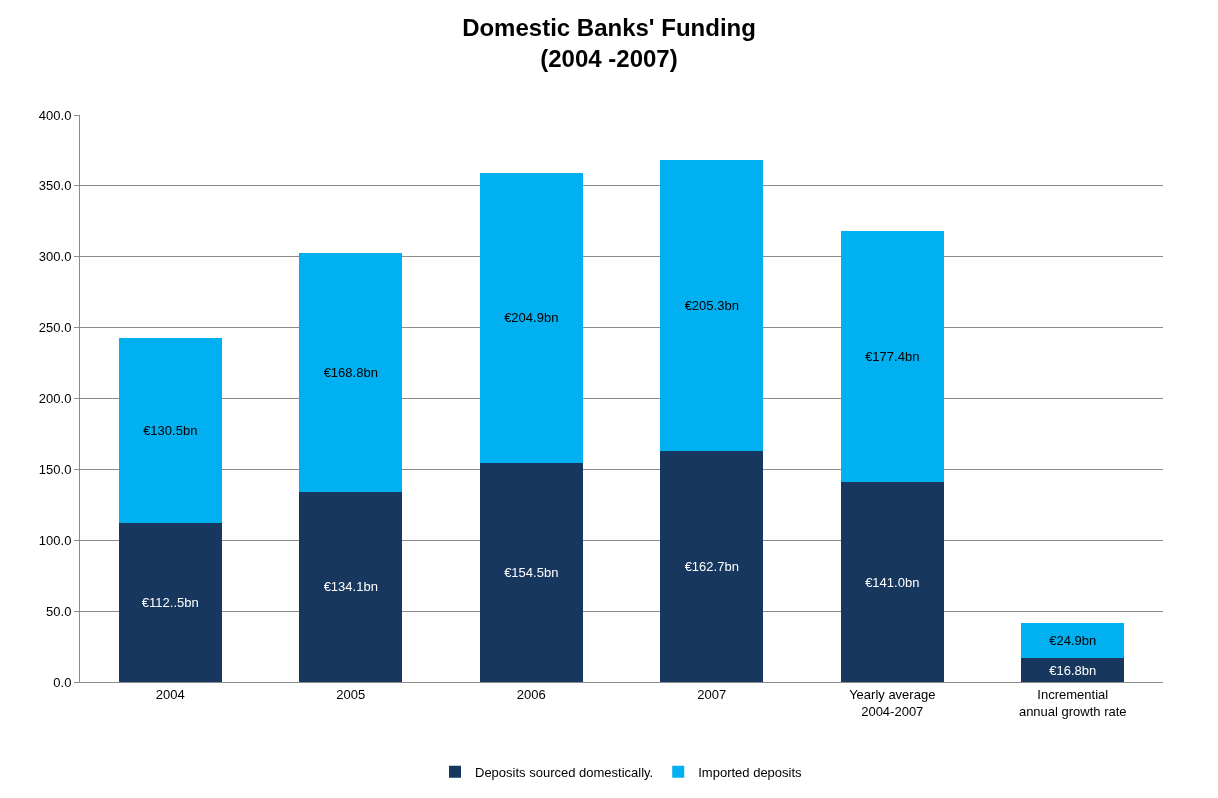 The image size is (1218, 798). I want to click on legend-label: Imported deposits, so click(750, 772).